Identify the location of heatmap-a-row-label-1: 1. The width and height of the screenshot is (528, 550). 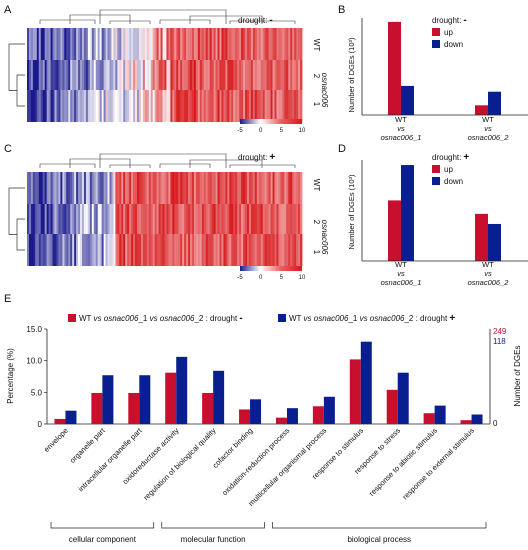
(316, 104).